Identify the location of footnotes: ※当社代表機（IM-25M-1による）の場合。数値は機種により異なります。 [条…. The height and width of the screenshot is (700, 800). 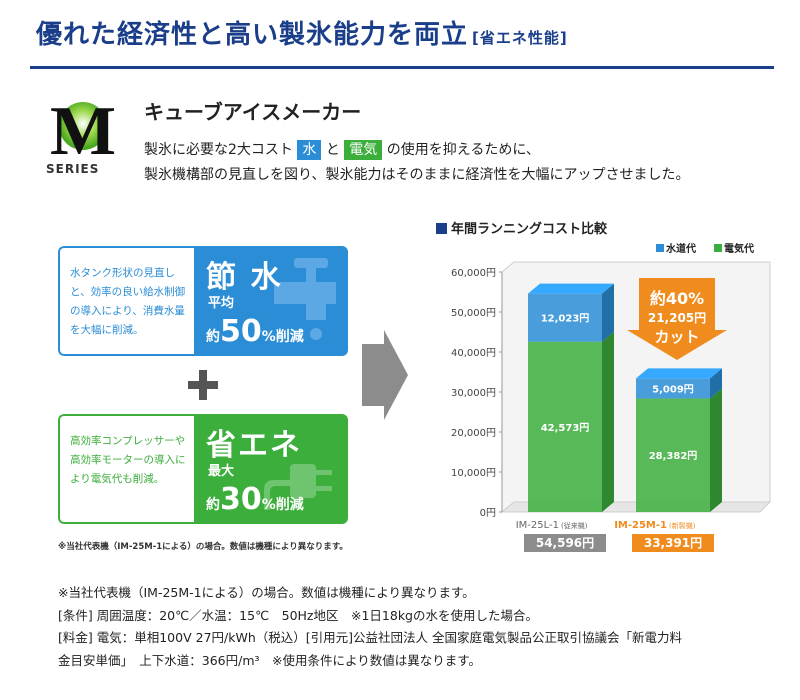
(408, 627).